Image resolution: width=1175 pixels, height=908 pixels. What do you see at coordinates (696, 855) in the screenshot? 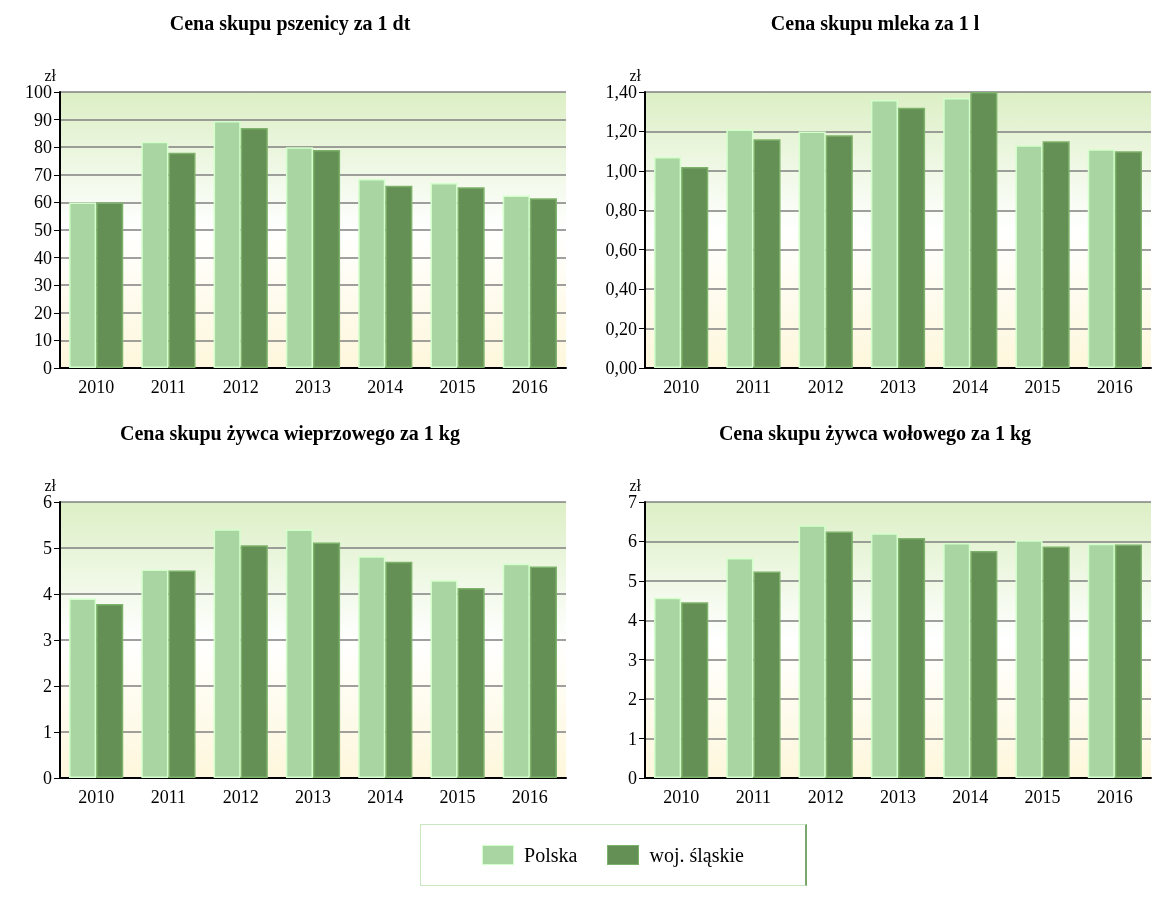
I see `legend-label: woj. śląskie` at bounding box center [696, 855].